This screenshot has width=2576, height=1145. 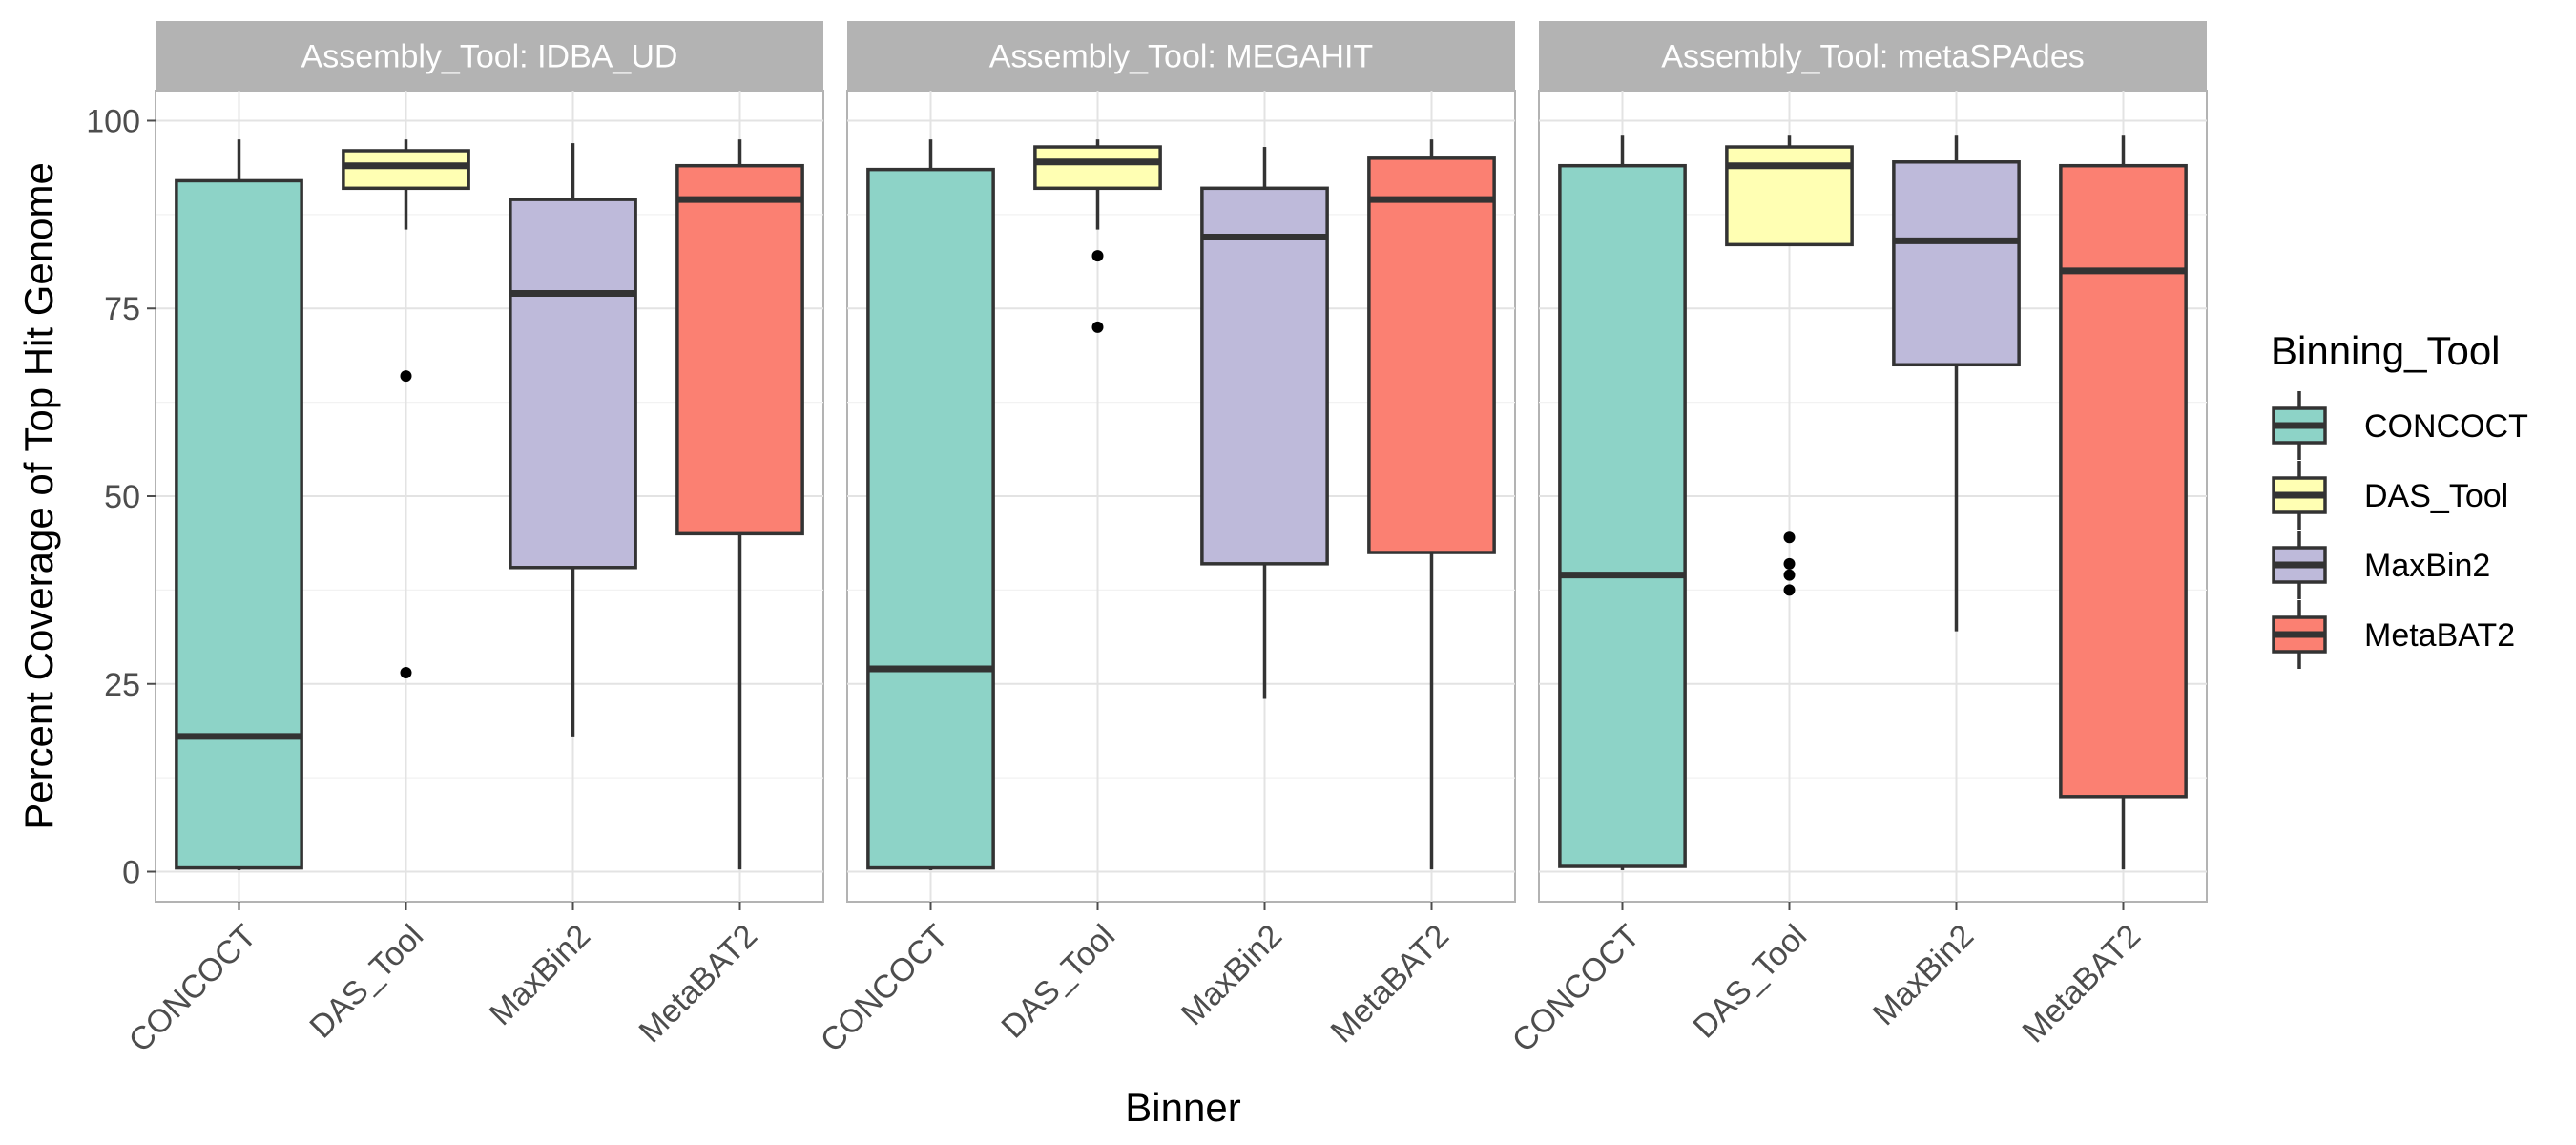 I want to click on y-axis: 0 25 50 75 100, so click(x=121, y=497).